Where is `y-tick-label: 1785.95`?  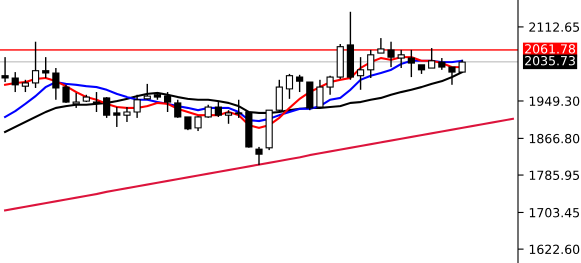
y-tick-label: 1785.95 is located at coordinates (555, 175).